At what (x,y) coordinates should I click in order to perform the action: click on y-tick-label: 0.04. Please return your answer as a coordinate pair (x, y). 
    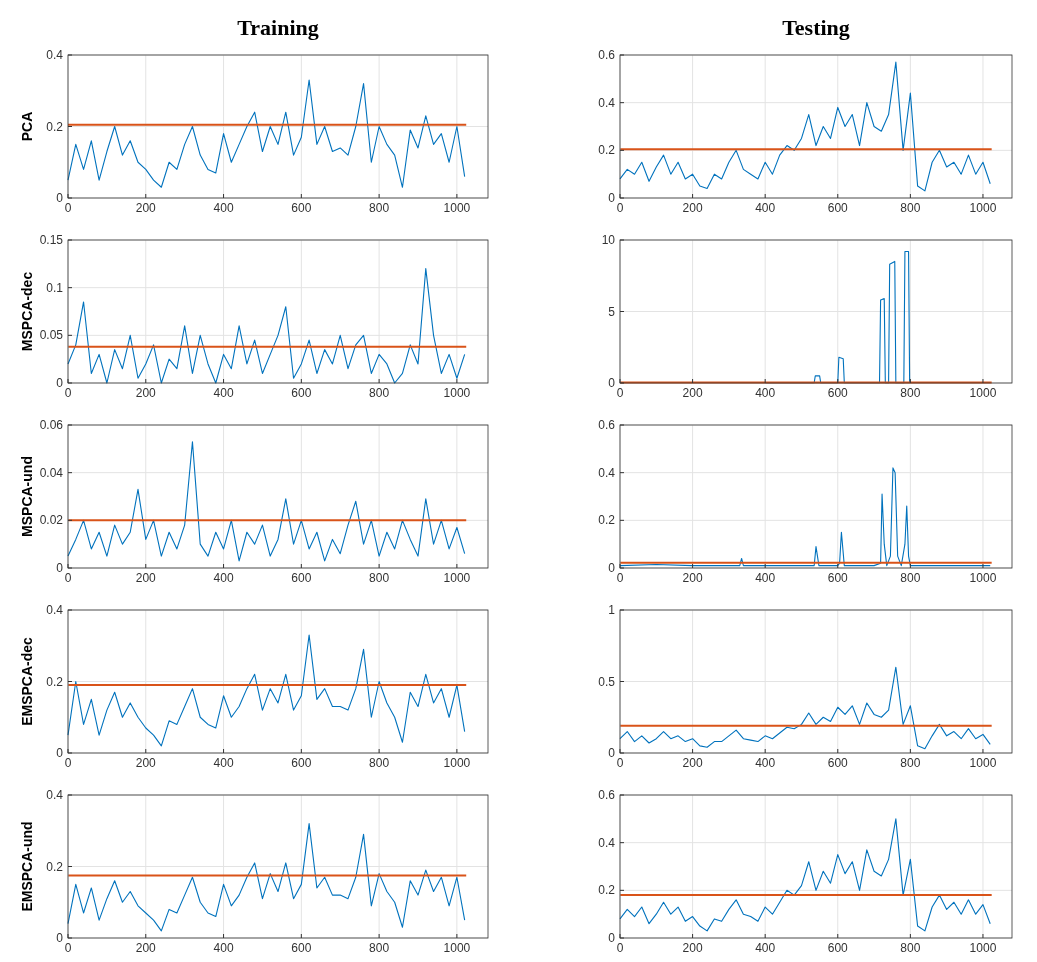
    Looking at the image, I should click on (51, 472).